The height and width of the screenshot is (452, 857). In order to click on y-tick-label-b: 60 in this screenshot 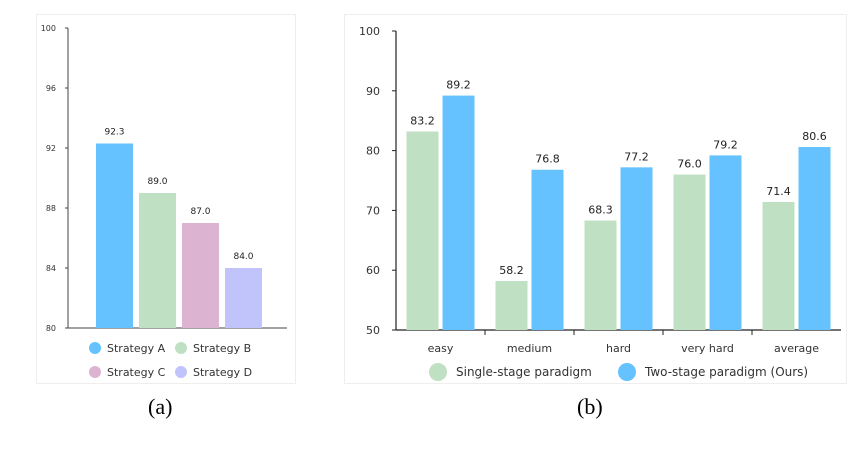, I will do `click(373, 270)`.